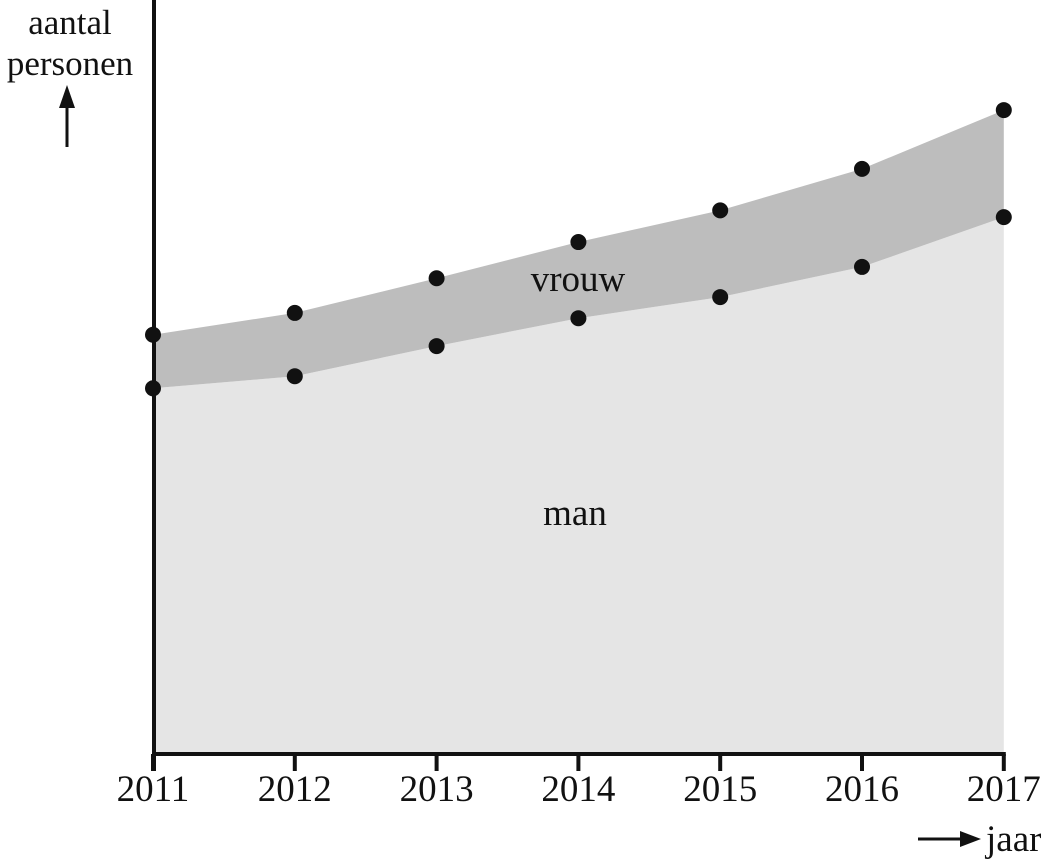 This screenshot has height=861, width=1041. Describe the element at coordinates (294, 789) in the screenshot. I see `x-tick-label: 2012` at that location.